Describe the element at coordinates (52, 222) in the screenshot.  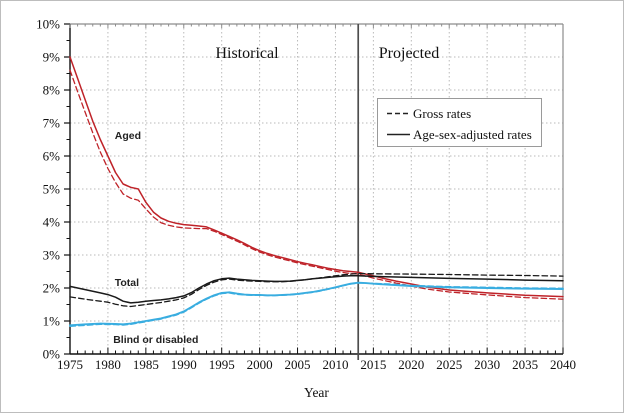
I see `y-tick-label: 4%` at that location.